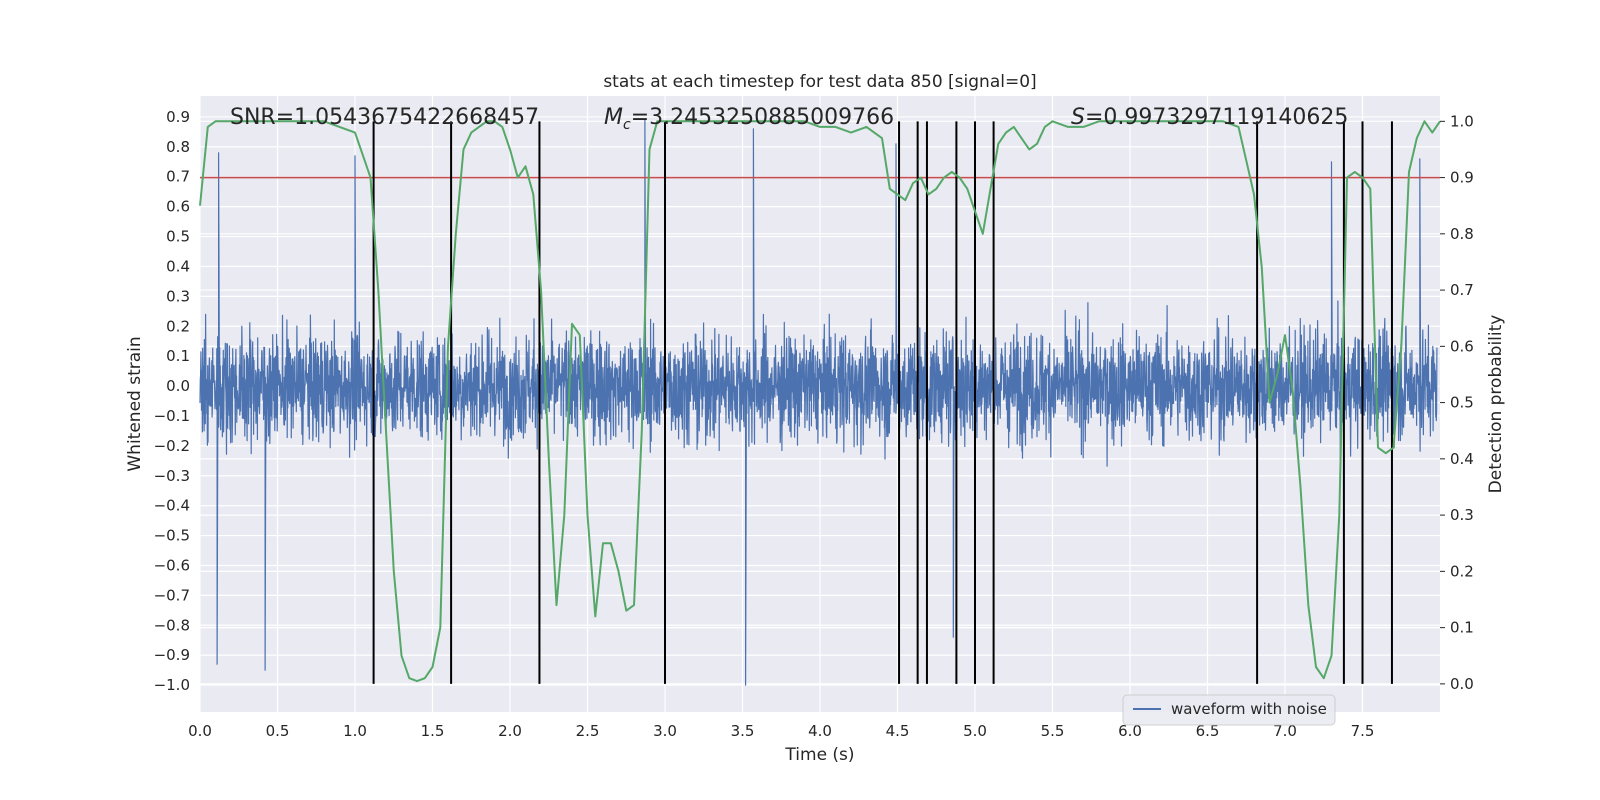  I want to click on x-tick-label: 1.5, so click(433, 731).